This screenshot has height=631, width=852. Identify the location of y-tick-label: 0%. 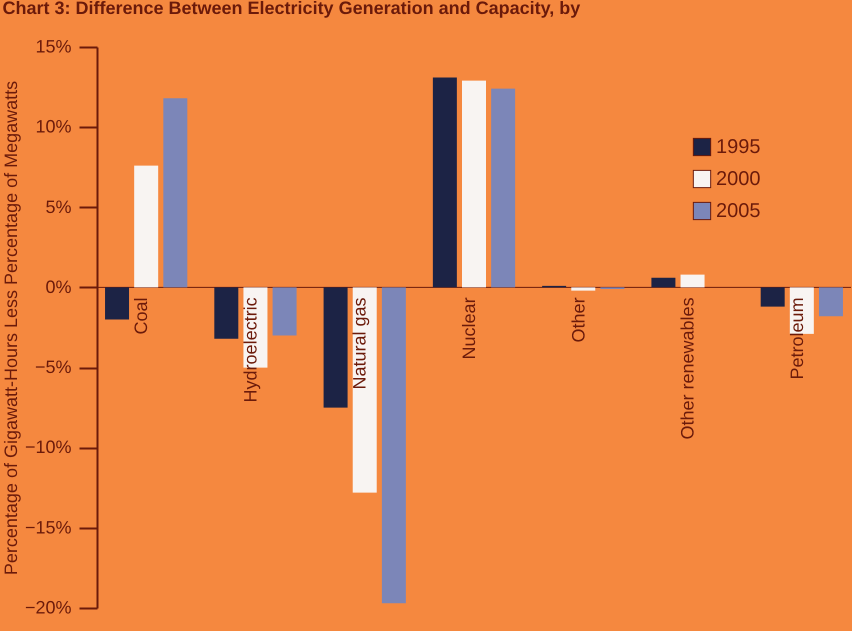
(58, 286).